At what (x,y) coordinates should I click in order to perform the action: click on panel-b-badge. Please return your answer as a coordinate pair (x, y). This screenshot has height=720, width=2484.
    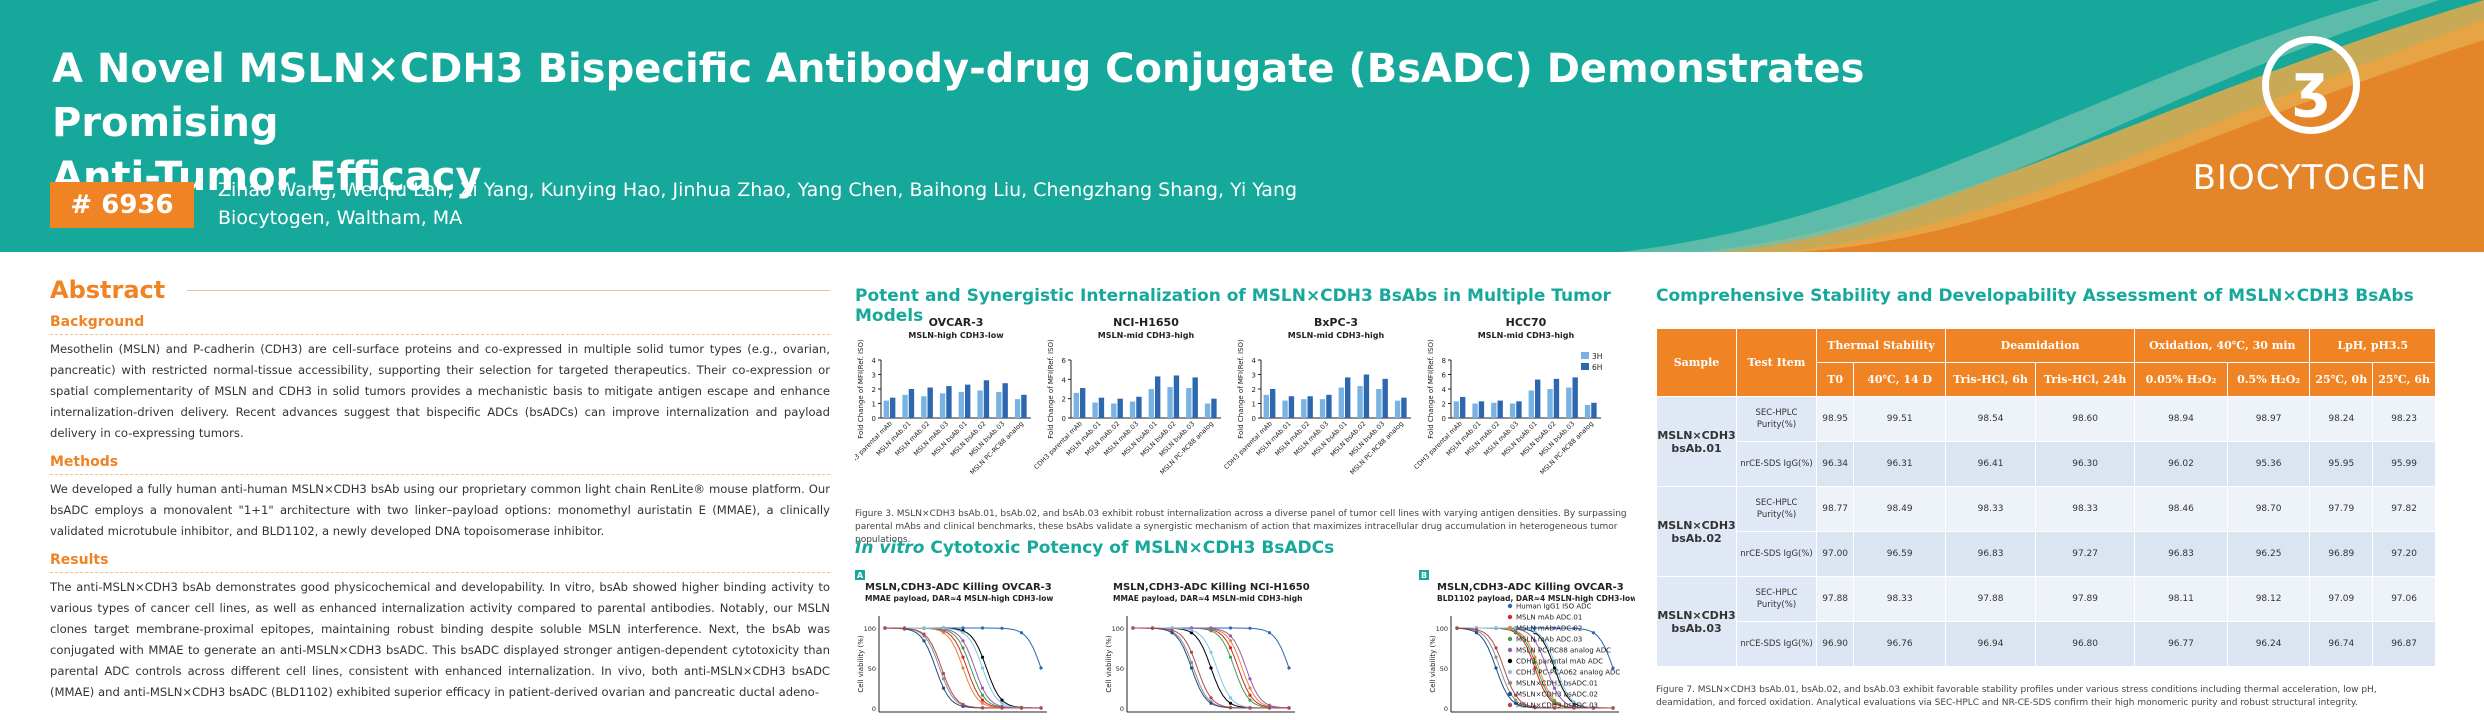
    Looking at the image, I should click on (1424, 575).